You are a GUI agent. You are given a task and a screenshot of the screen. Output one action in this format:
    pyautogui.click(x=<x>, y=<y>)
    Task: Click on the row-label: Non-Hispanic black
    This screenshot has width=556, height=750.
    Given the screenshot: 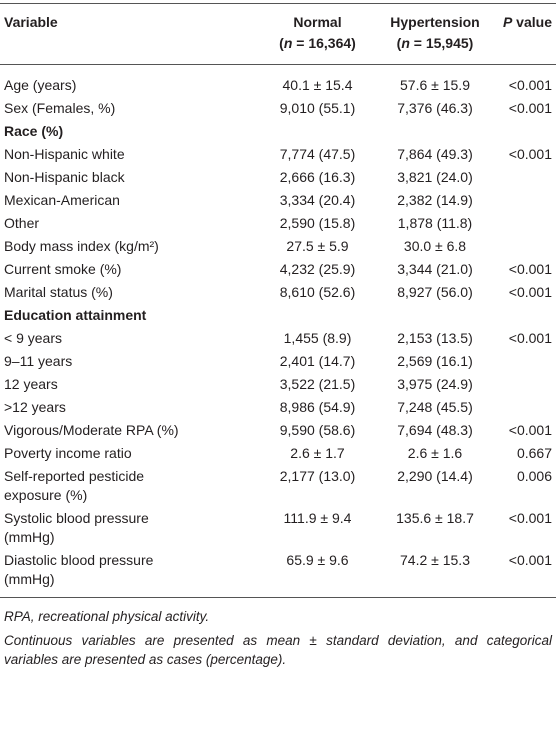 What is the action you would take?
    pyautogui.click(x=64, y=177)
    